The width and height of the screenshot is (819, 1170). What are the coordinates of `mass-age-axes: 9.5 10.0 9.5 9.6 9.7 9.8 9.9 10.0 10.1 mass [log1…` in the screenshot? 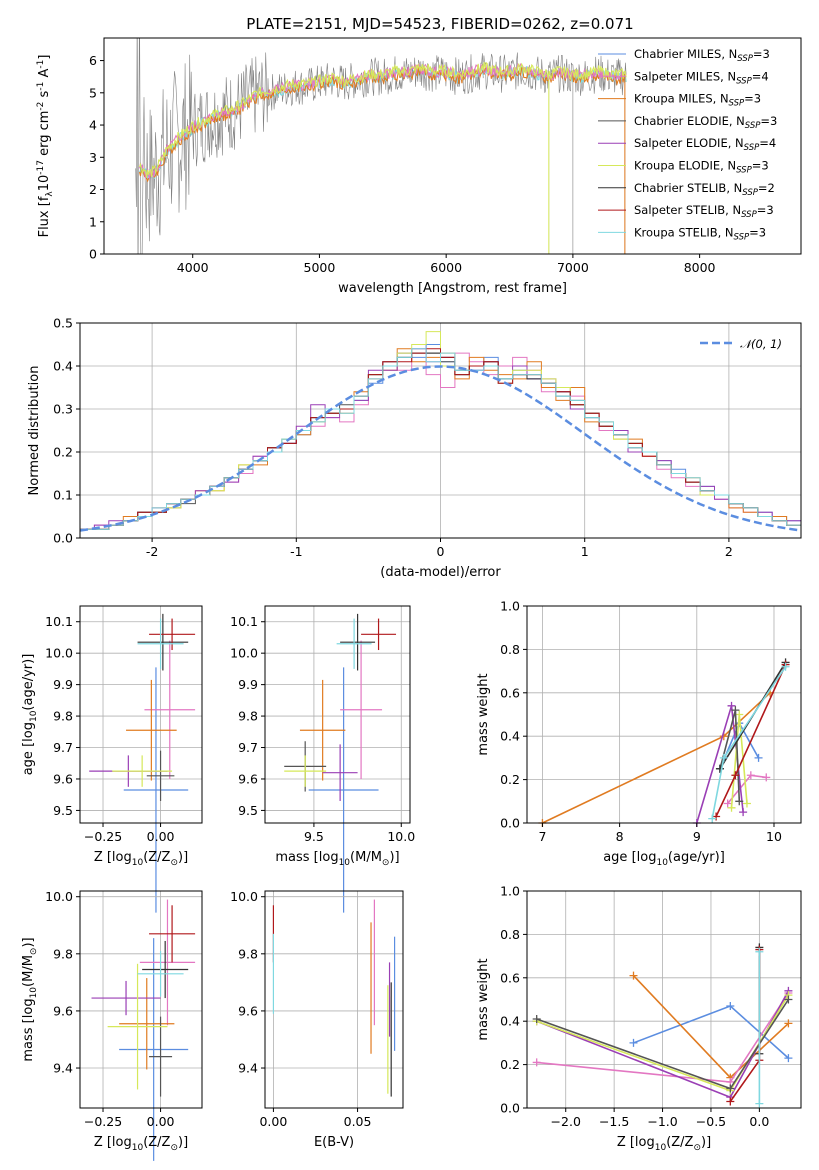 It's located at (322, 759).